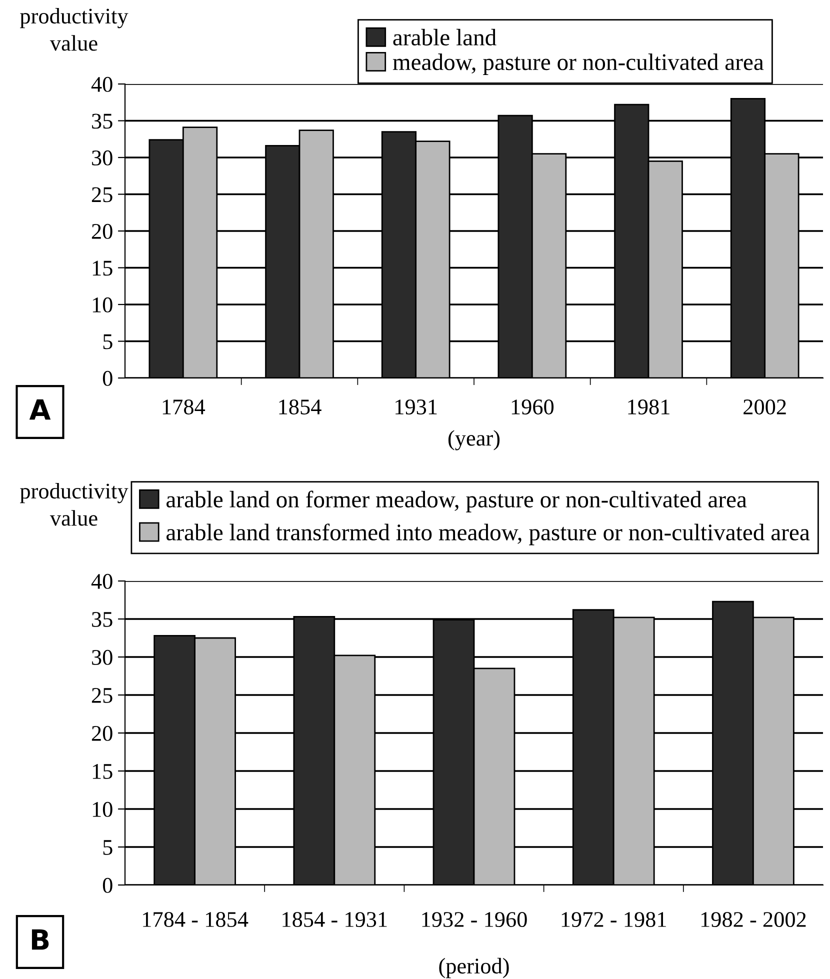 The width and height of the screenshot is (830, 979). What do you see at coordinates (40, 939) in the screenshot?
I see `text: B` at bounding box center [40, 939].